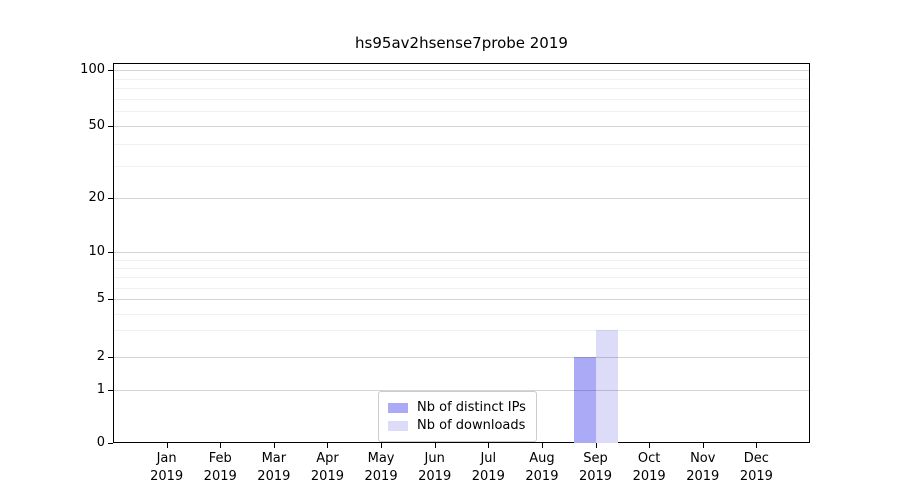 The width and height of the screenshot is (900, 500). Describe the element at coordinates (756, 458) in the screenshot. I see `x-tick-month: Dec` at that location.